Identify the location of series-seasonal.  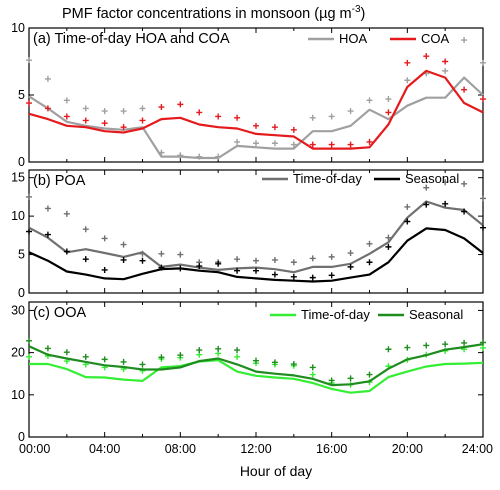
(256, 362).